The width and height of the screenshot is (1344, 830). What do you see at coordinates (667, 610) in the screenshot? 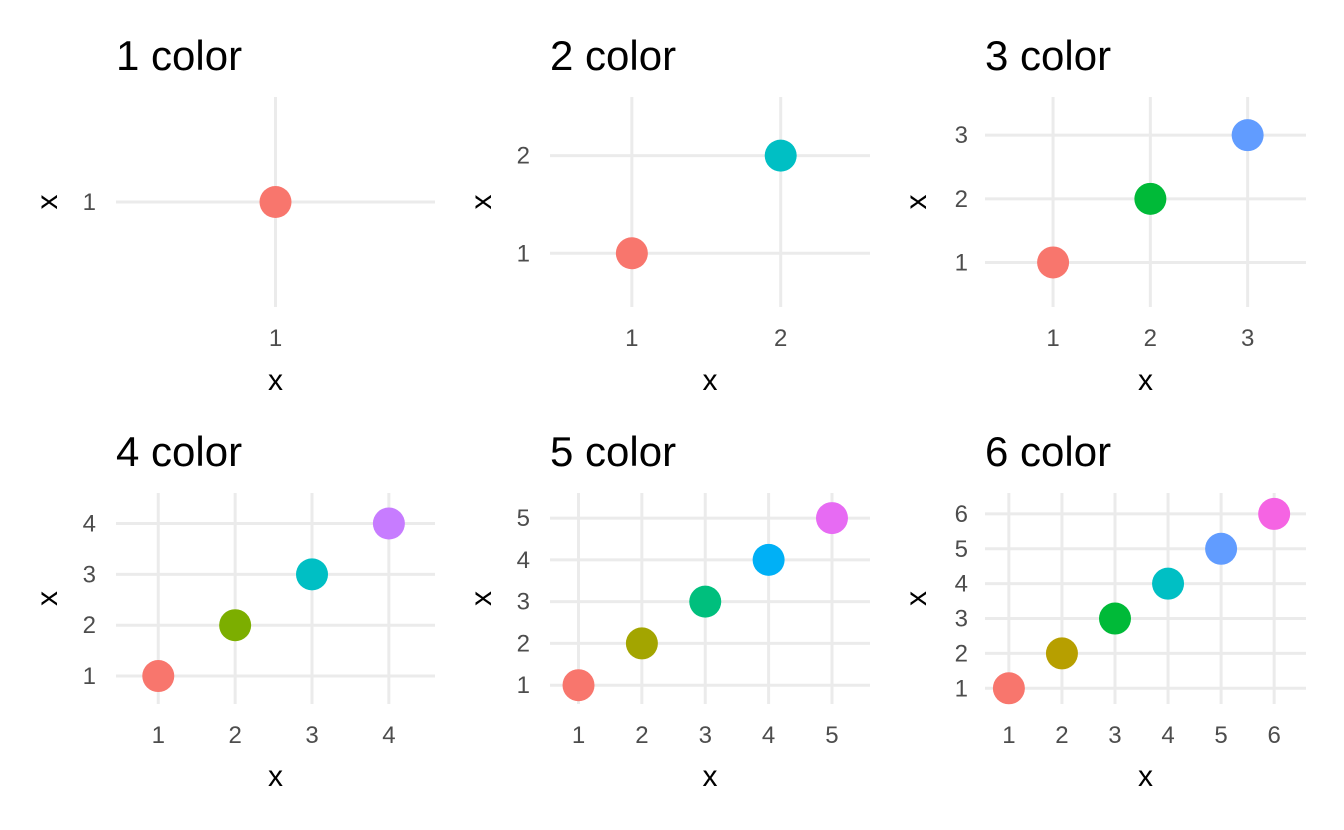
I see `panel-5: 1 2 3 4 5 1 2 3 4 5 5 color x x` at bounding box center [667, 610].